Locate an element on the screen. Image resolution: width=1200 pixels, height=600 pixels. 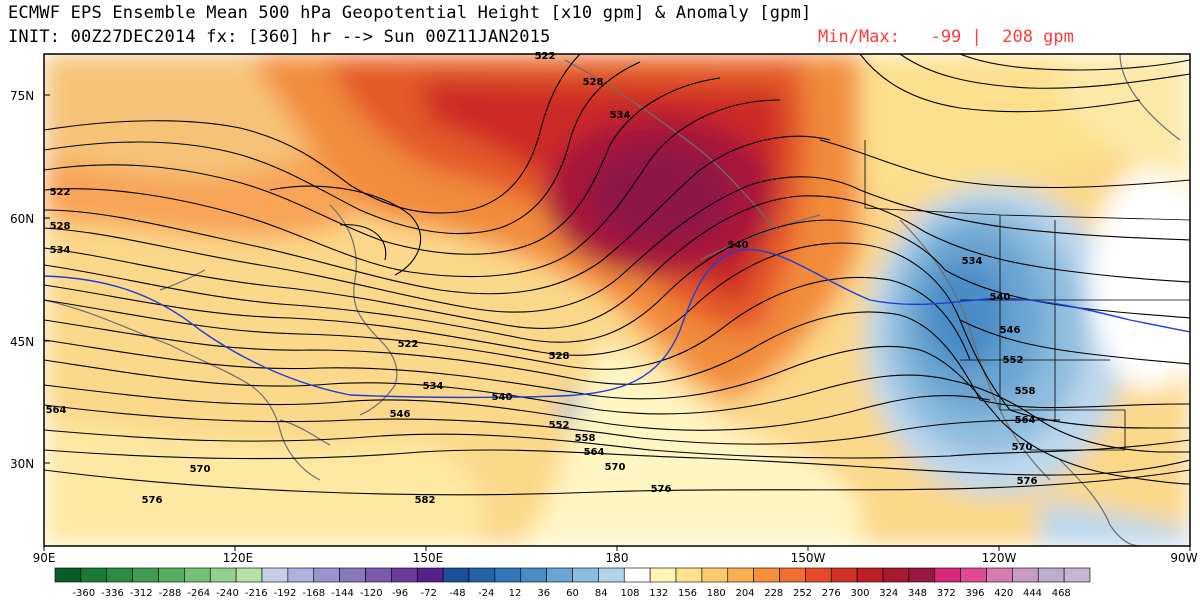
contour-label: 558 is located at coordinates (585, 438).